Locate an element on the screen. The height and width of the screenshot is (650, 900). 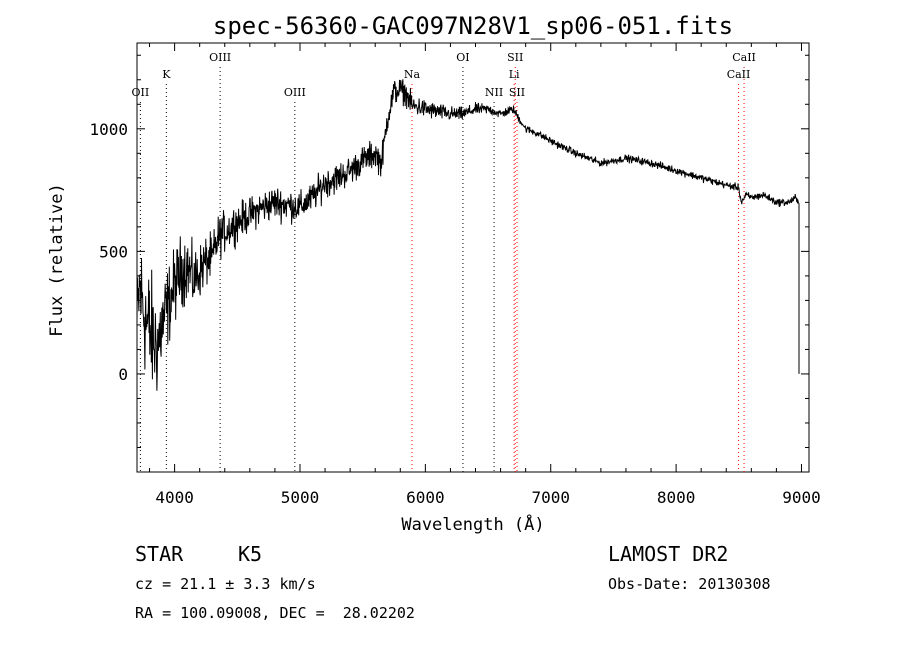
y-tick-label: 500 is located at coordinates (113, 251).